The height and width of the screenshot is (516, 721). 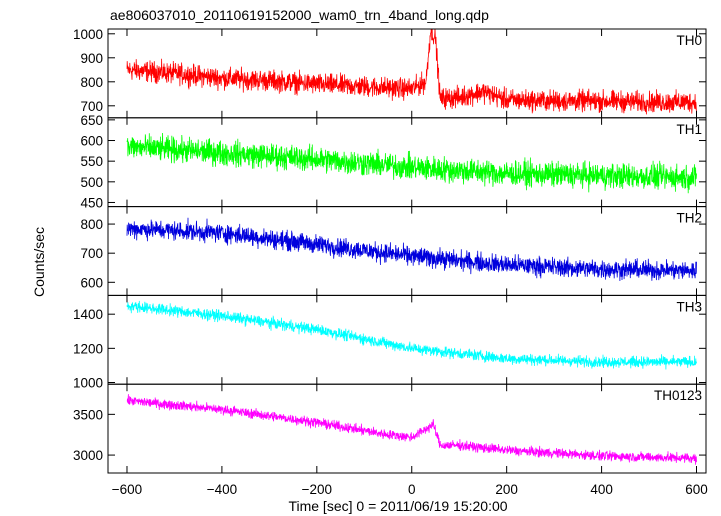 What do you see at coordinates (411, 72) in the screenshot?
I see `series-line-th0` at bounding box center [411, 72].